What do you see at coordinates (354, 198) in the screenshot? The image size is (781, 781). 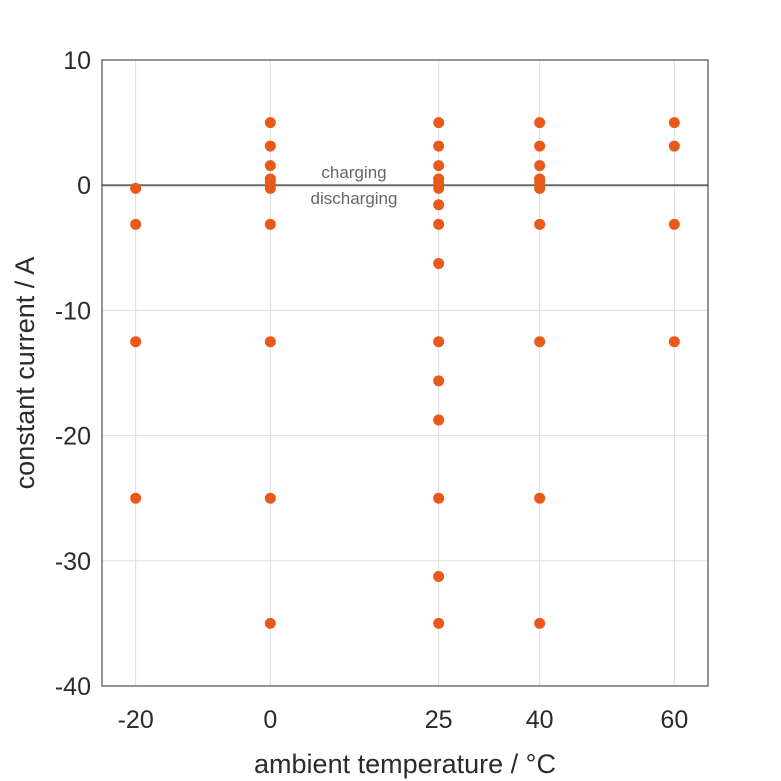 I see `annotation-discharging: discharging` at bounding box center [354, 198].